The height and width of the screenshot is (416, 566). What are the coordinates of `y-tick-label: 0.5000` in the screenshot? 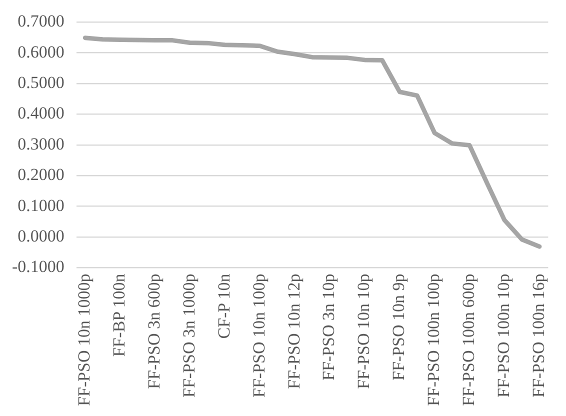 It's located at (41, 82).